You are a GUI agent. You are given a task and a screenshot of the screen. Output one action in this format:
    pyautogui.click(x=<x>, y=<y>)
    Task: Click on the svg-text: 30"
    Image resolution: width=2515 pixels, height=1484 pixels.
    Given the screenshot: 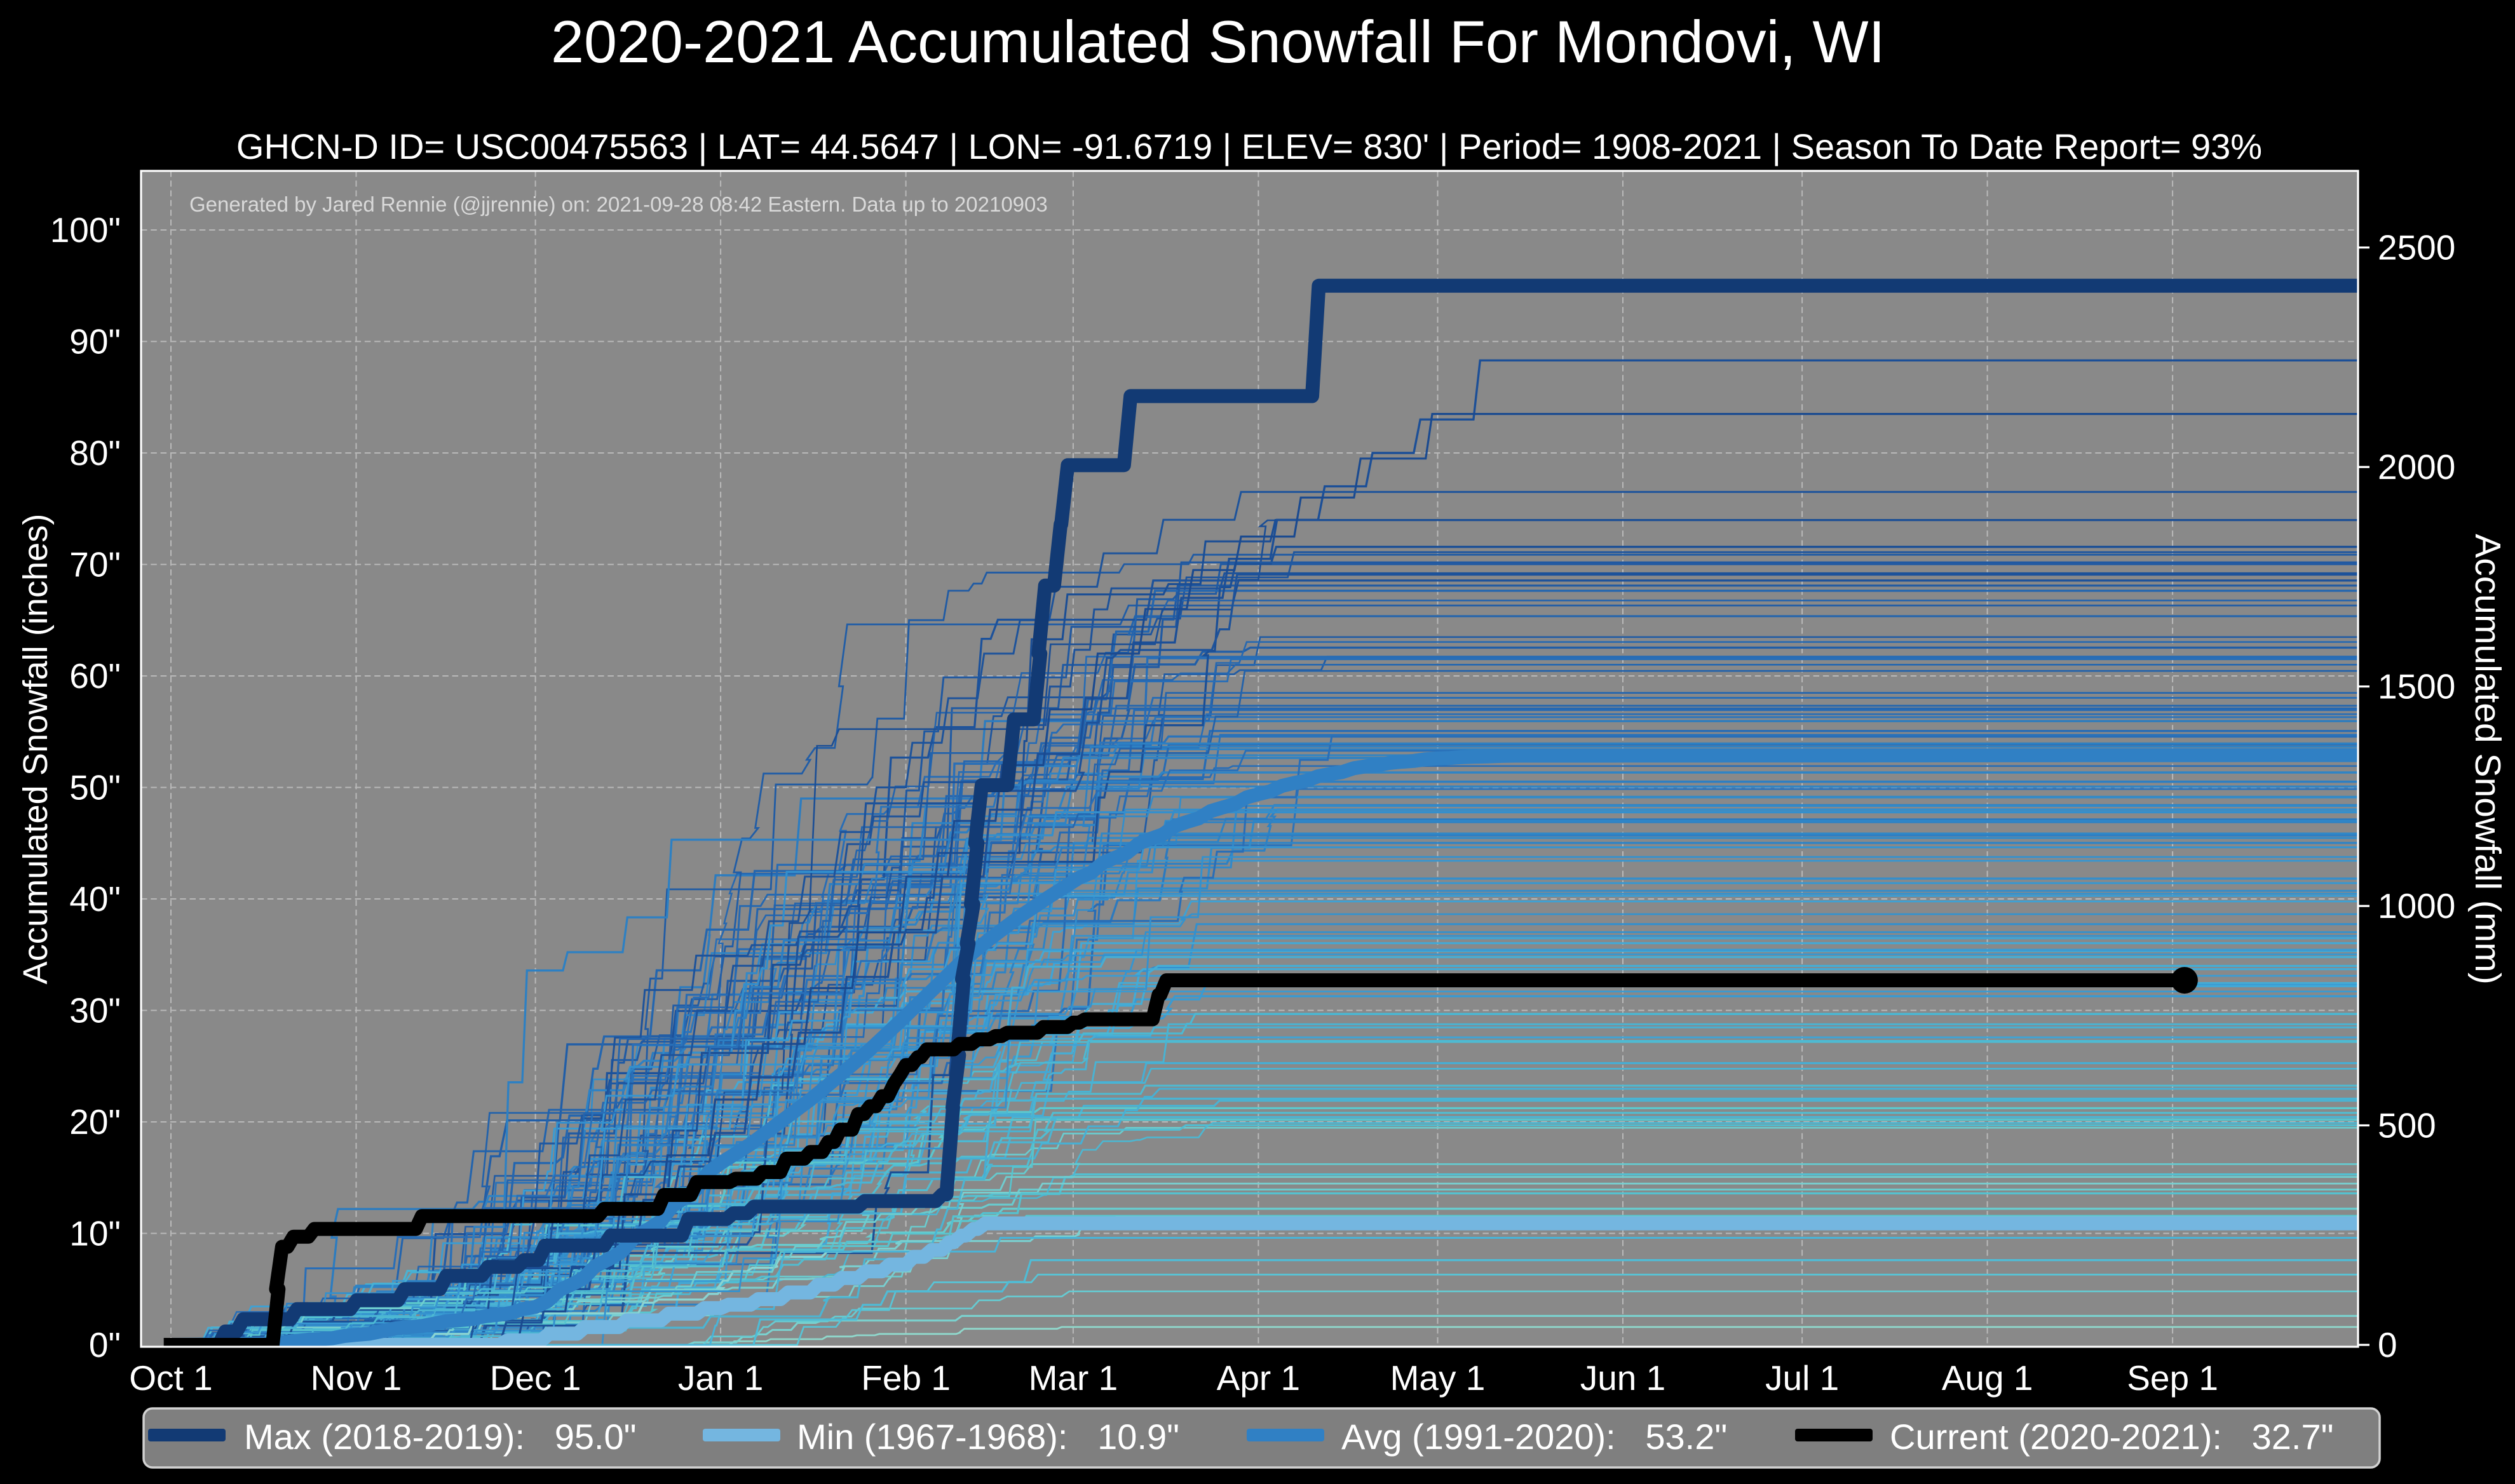 What is the action you would take?
    pyautogui.click(x=95, y=1010)
    